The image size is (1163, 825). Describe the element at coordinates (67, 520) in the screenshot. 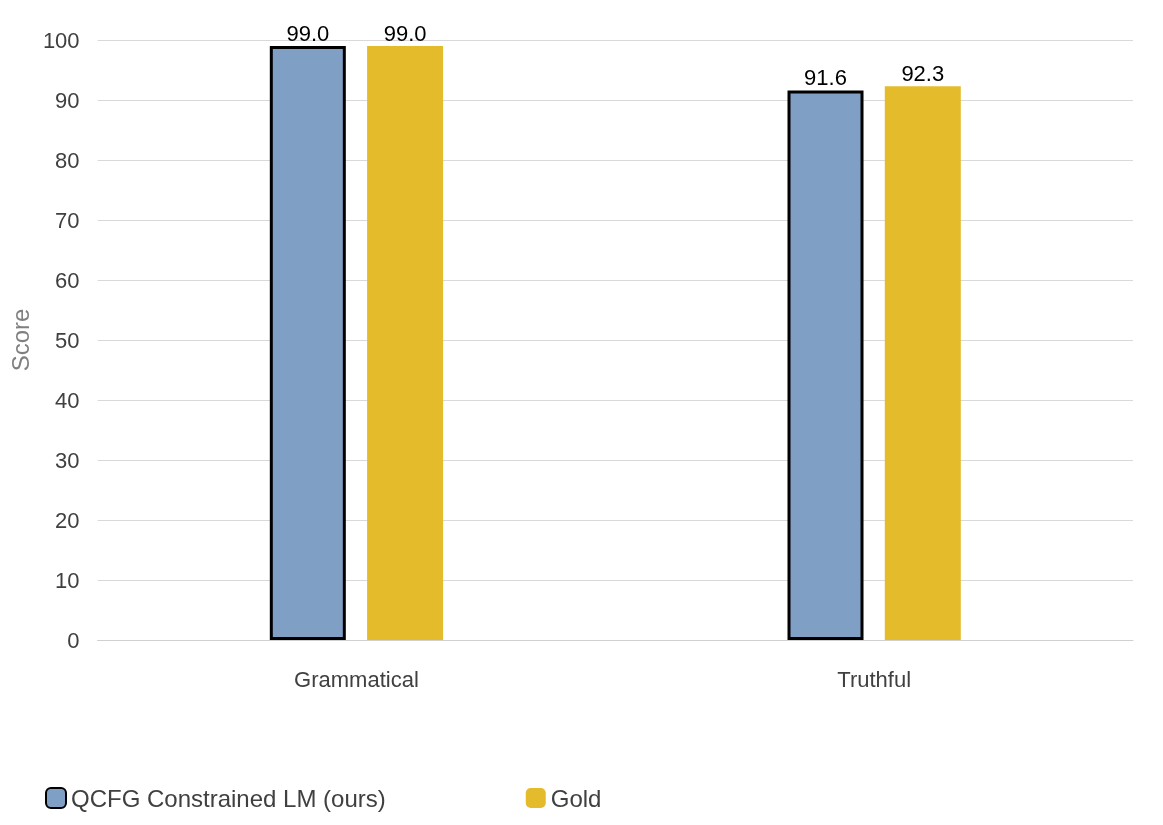

I see `y-tick-label: 20` at that location.